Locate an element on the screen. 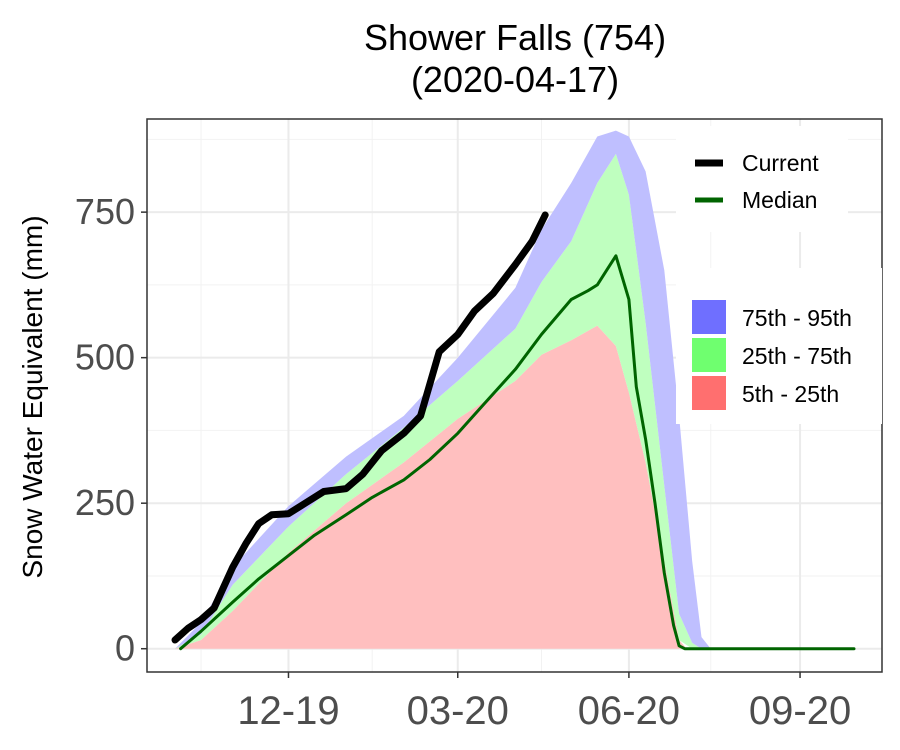  x-tick-label: 03-20 is located at coordinates (458, 711).